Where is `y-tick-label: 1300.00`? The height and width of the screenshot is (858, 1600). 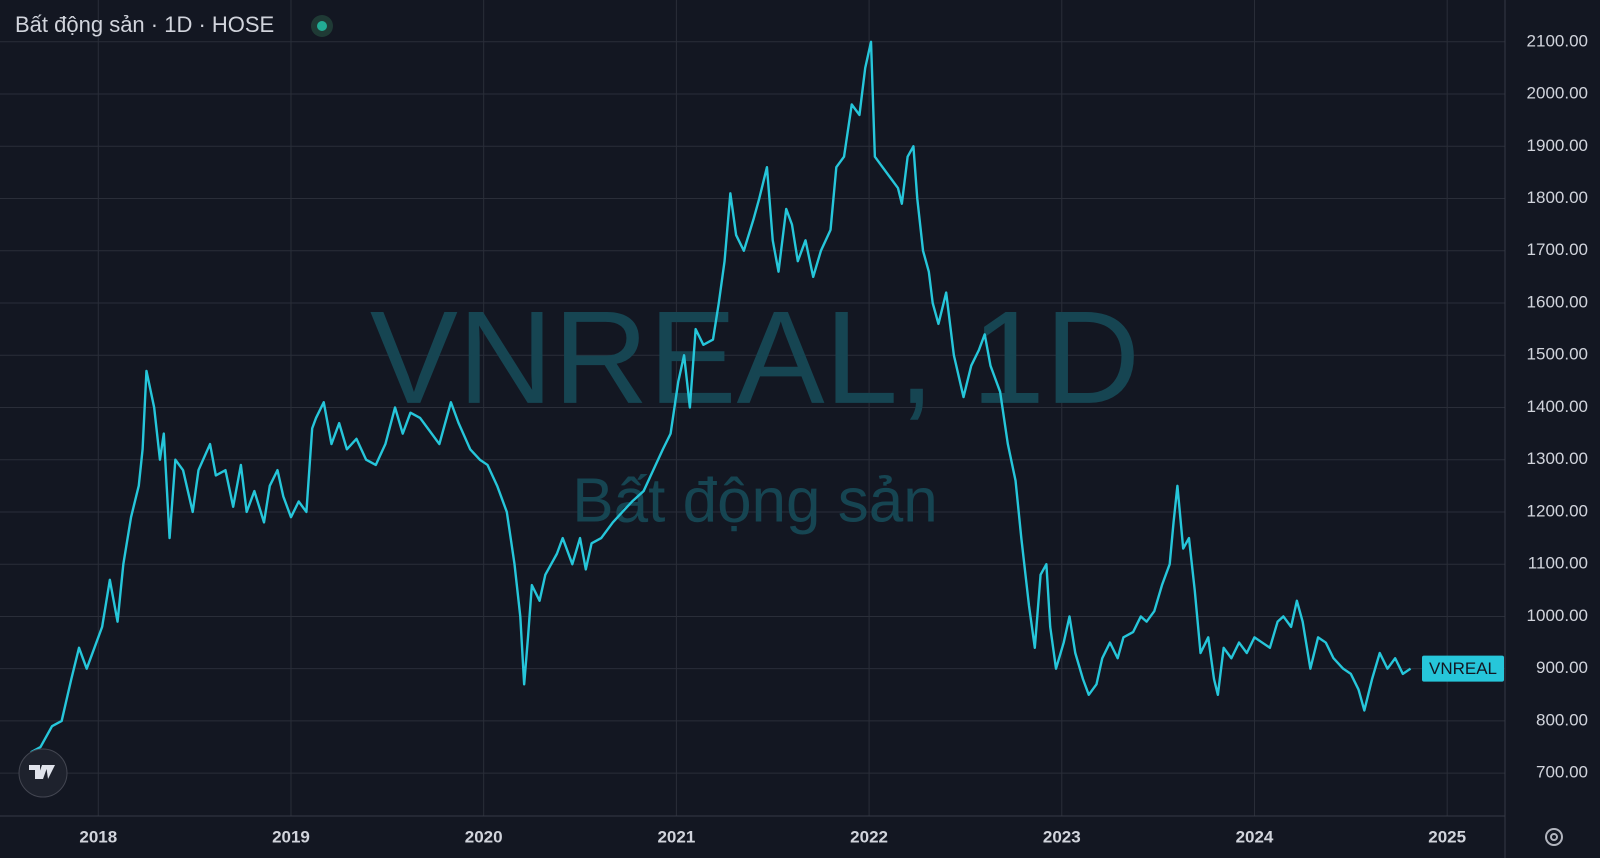 y-tick-label: 1300.00 is located at coordinates (1557, 458).